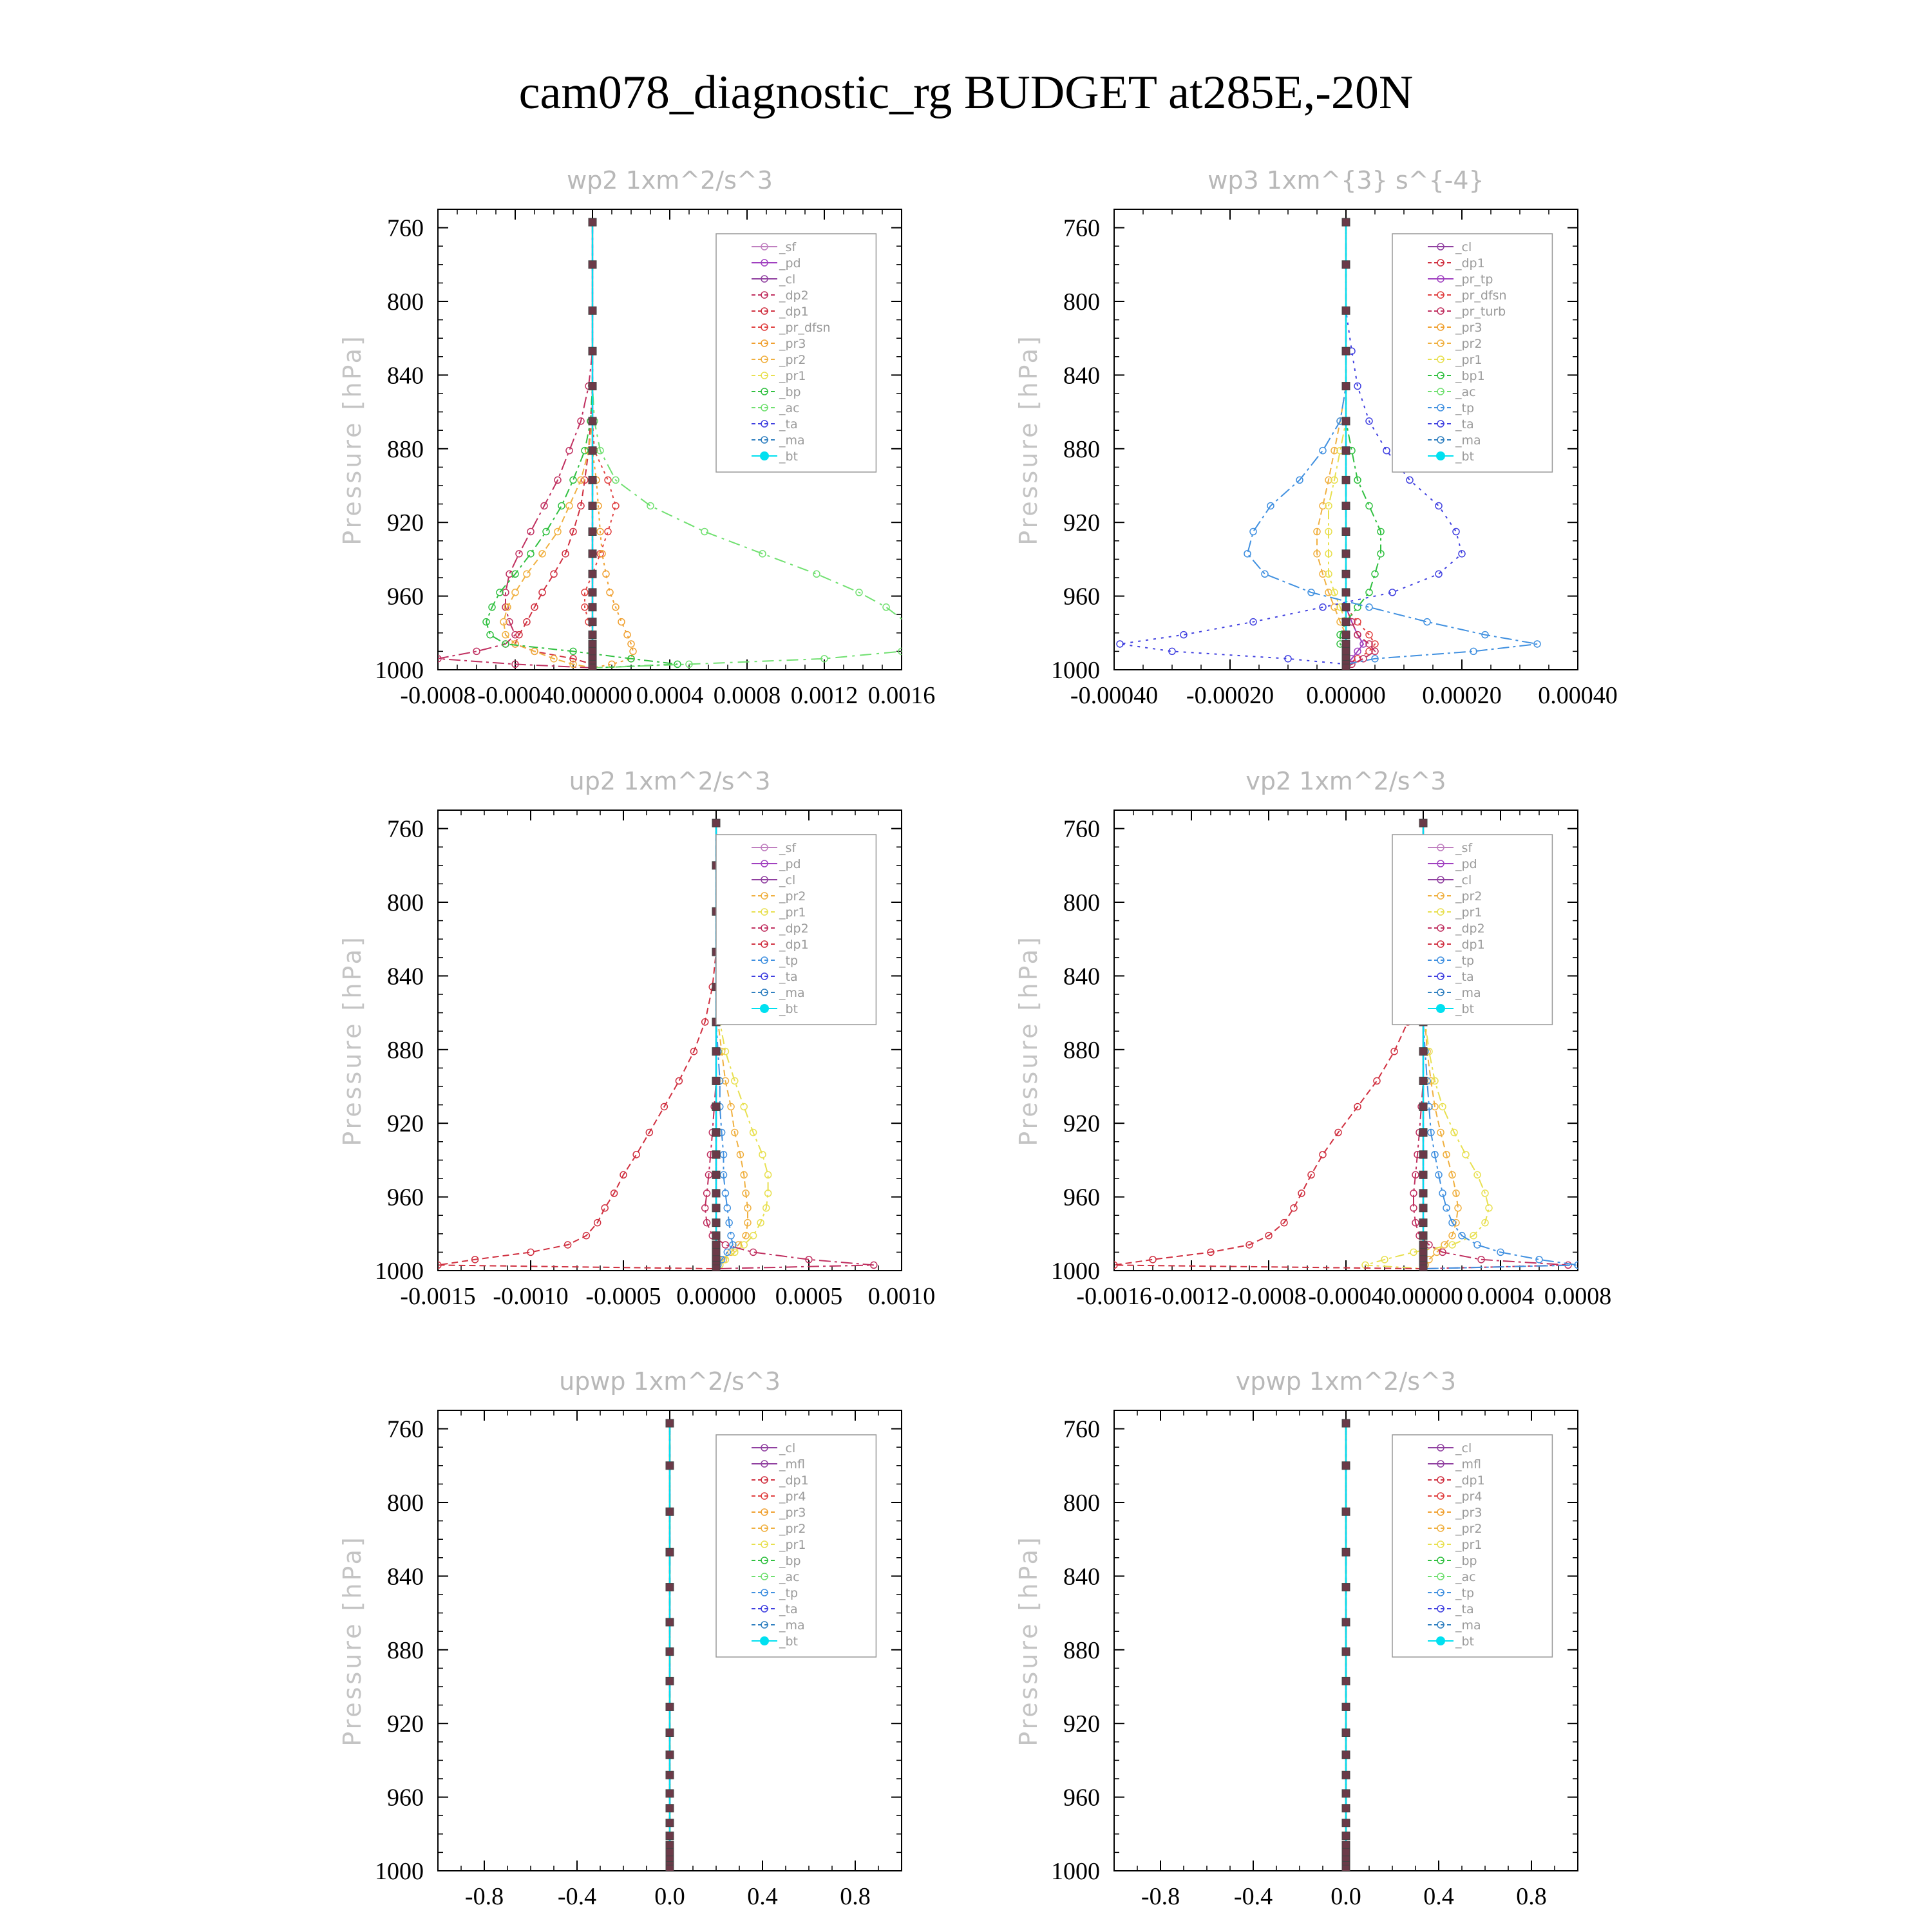  I want to click on y-tick-label: 840, so click(1081, 375).